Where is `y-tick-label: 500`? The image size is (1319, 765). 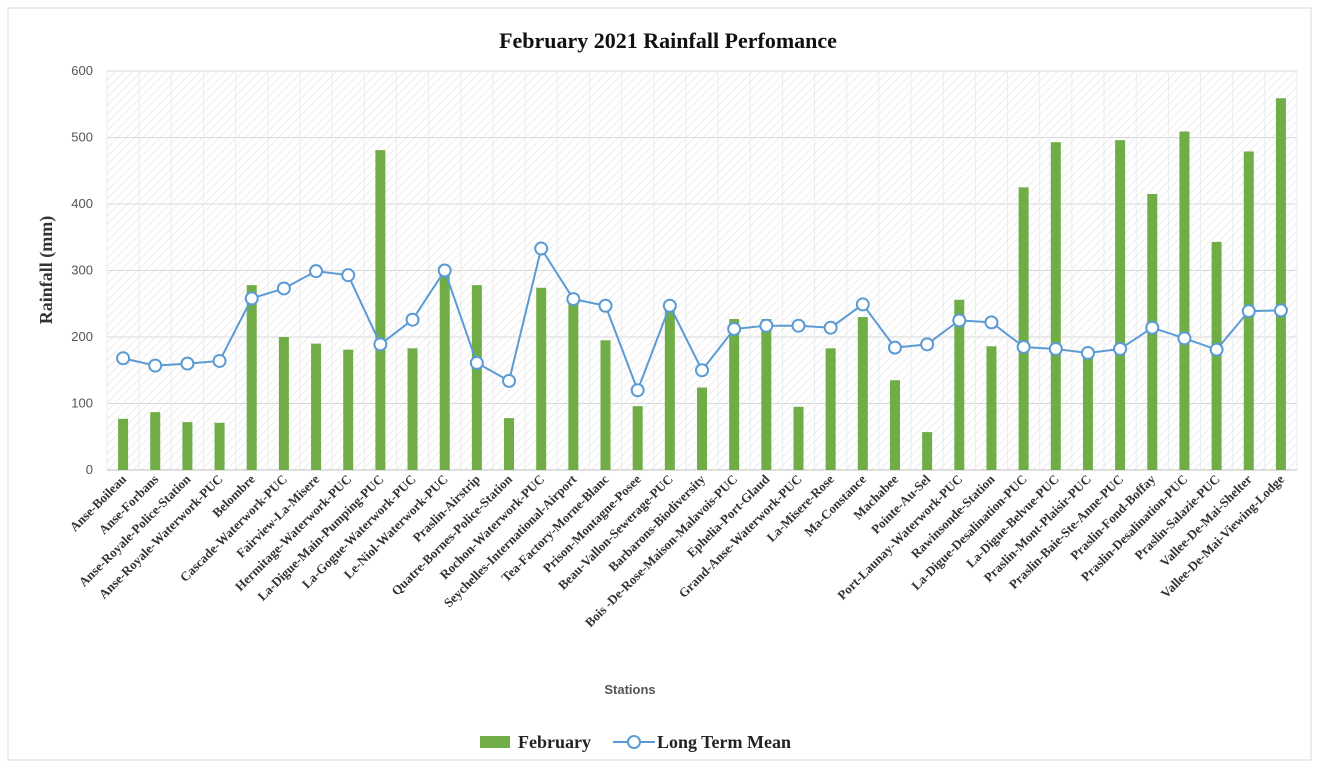
y-tick-label: 500 is located at coordinates (82, 137).